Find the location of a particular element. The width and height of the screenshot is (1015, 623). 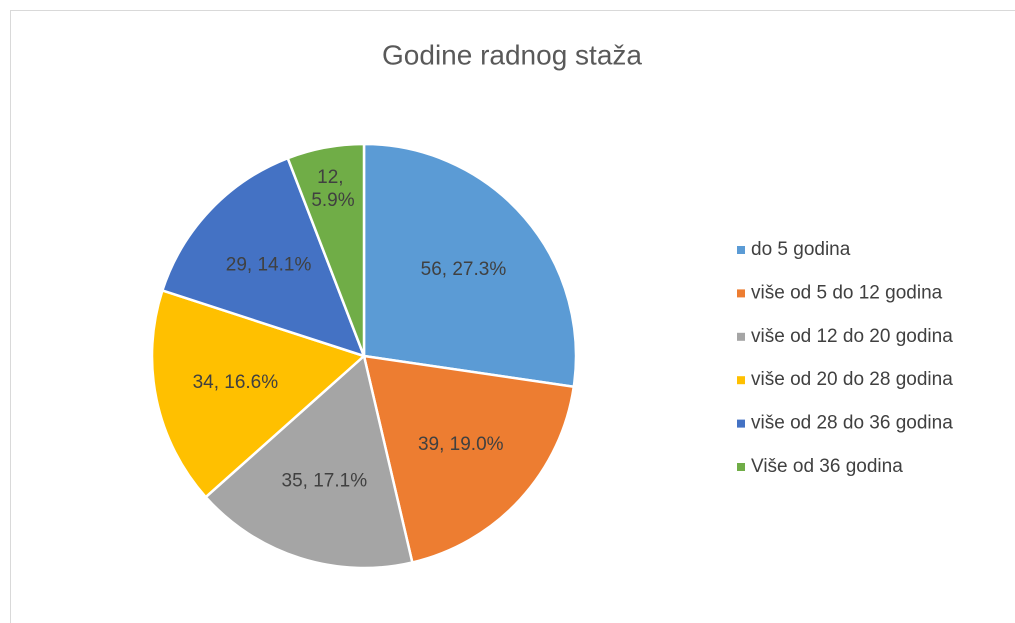

legend-label: do 5 godina is located at coordinates (801, 249).